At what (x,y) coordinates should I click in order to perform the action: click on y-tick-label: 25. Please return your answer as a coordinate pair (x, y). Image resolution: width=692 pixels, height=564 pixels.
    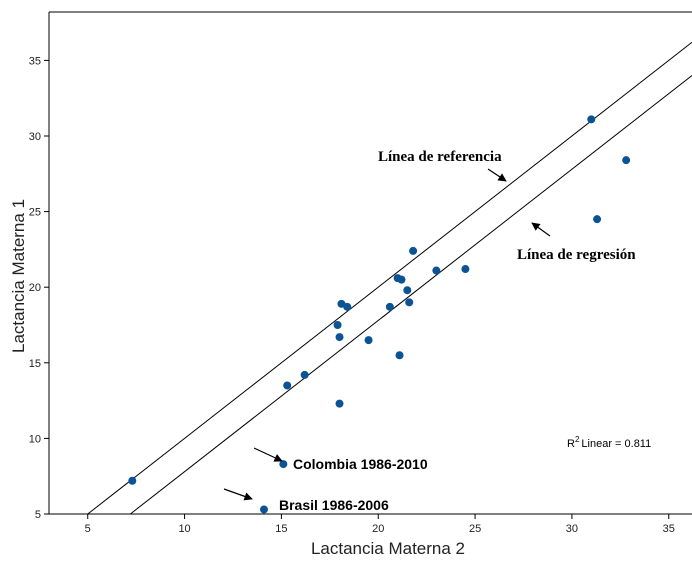
    Looking at the image, I should click on (35, 213).